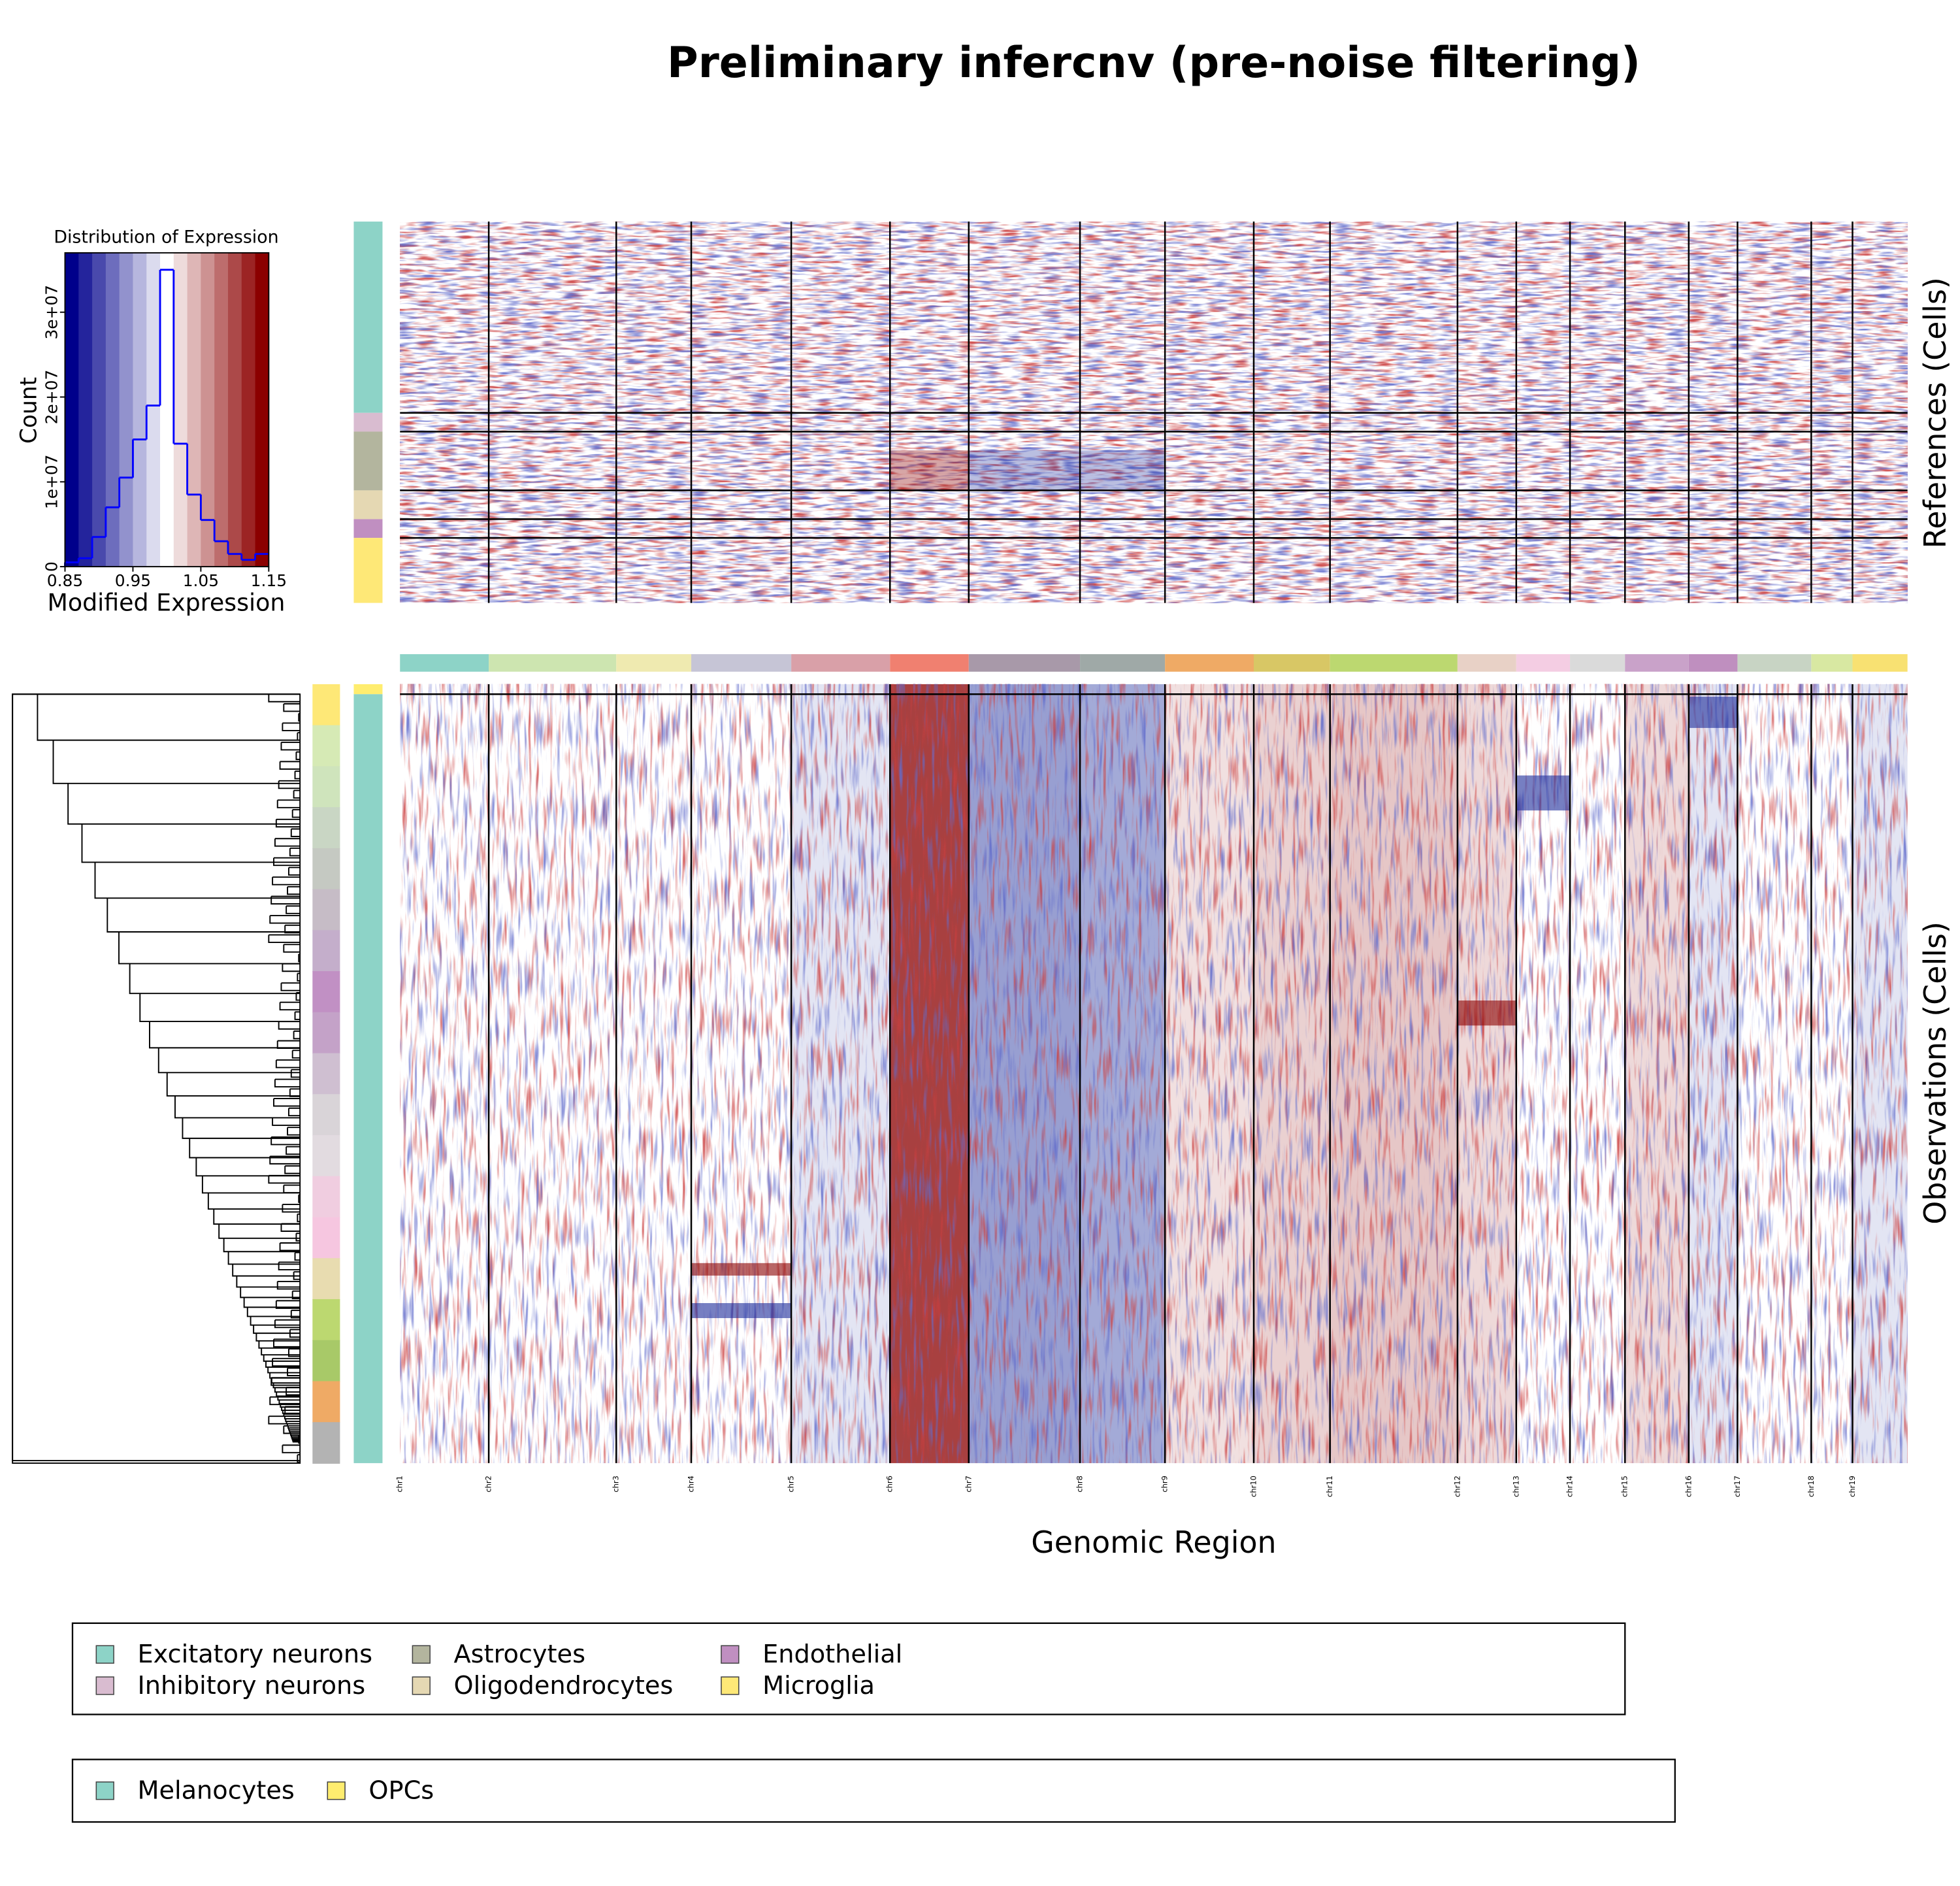 The height and width of the screenshot is (1886, 1960). What do you see at coordinates (1688, 1486) in the screenshot?
I see `chromosome-label: chr16` at bounding box center [1688, 1486].